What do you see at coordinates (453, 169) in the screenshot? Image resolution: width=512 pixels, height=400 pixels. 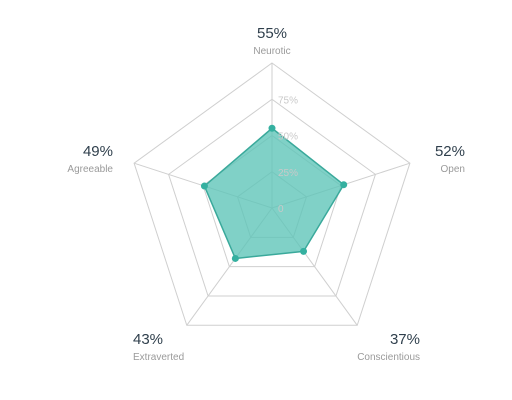 I see `axis-label-open: Open` at bounding box center [453, 169].